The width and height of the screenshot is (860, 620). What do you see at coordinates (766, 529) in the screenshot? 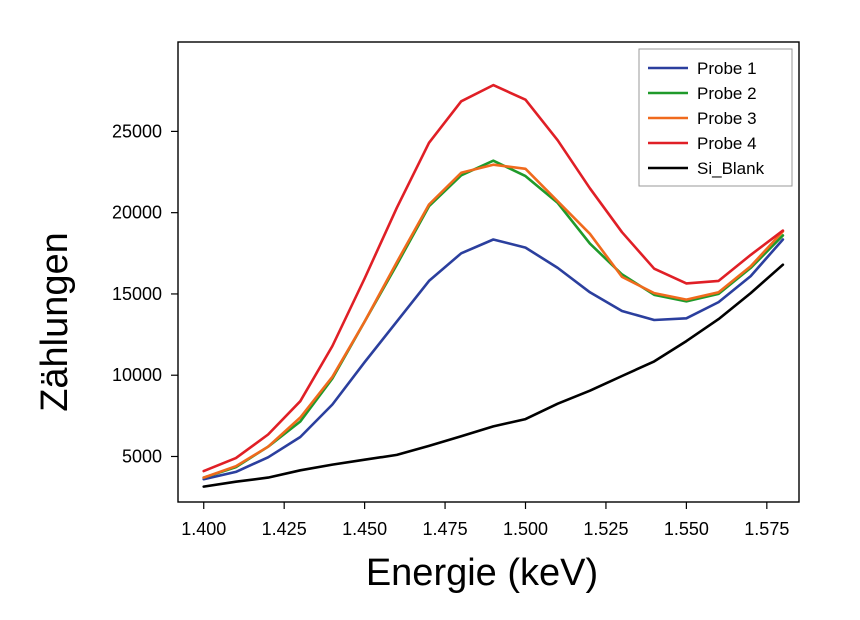
I see `x-tick-label: 1.575` at bounding box center [766, 529].